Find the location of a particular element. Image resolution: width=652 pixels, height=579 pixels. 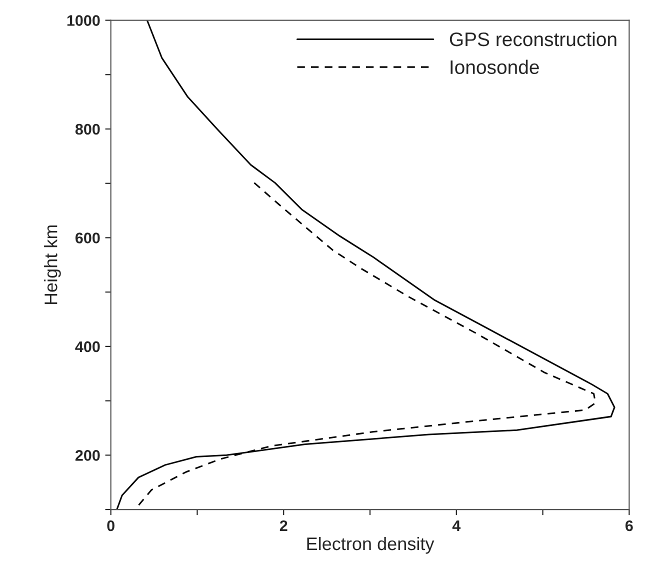

x-tick-label: 0 is located at coordinates (110, 526).